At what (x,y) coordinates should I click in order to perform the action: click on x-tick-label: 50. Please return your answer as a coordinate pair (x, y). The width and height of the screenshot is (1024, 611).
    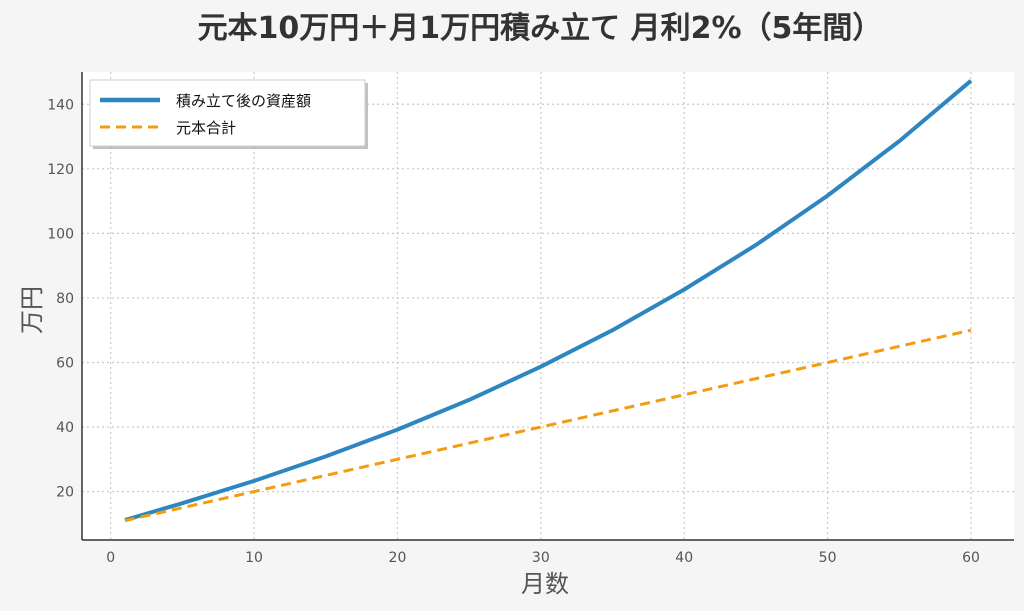
    Looking at the image, I should click on (828, 558).